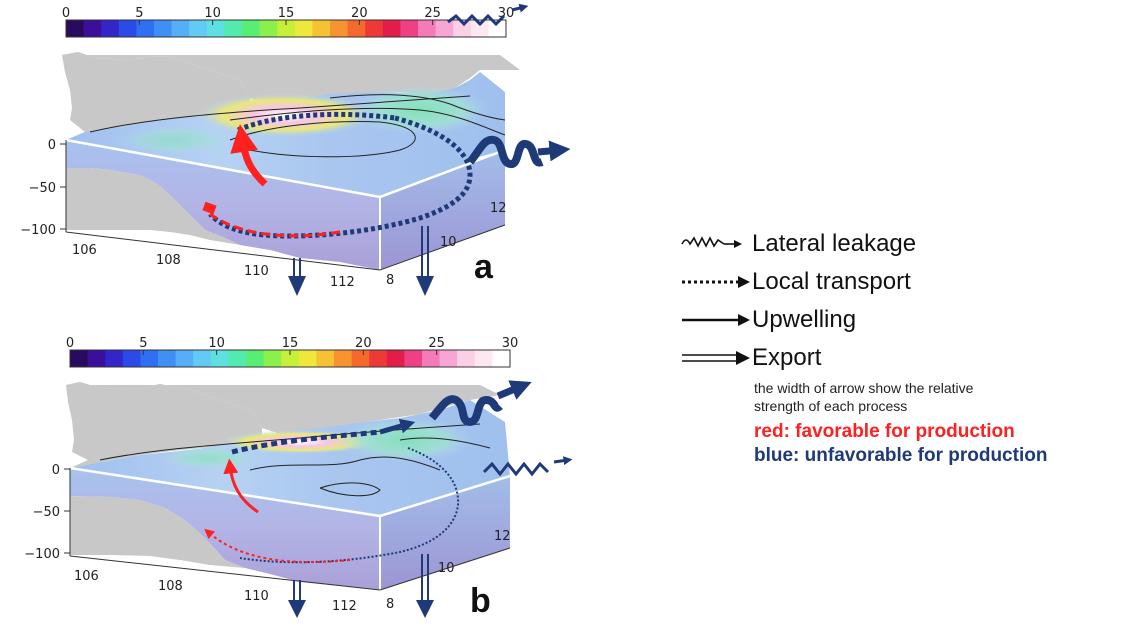 Image resolution: width=1146 pixels, height=626 pixels. Describe the element at coordinates (283, 408) in the screenshot. I see `land-top-b` at that location.